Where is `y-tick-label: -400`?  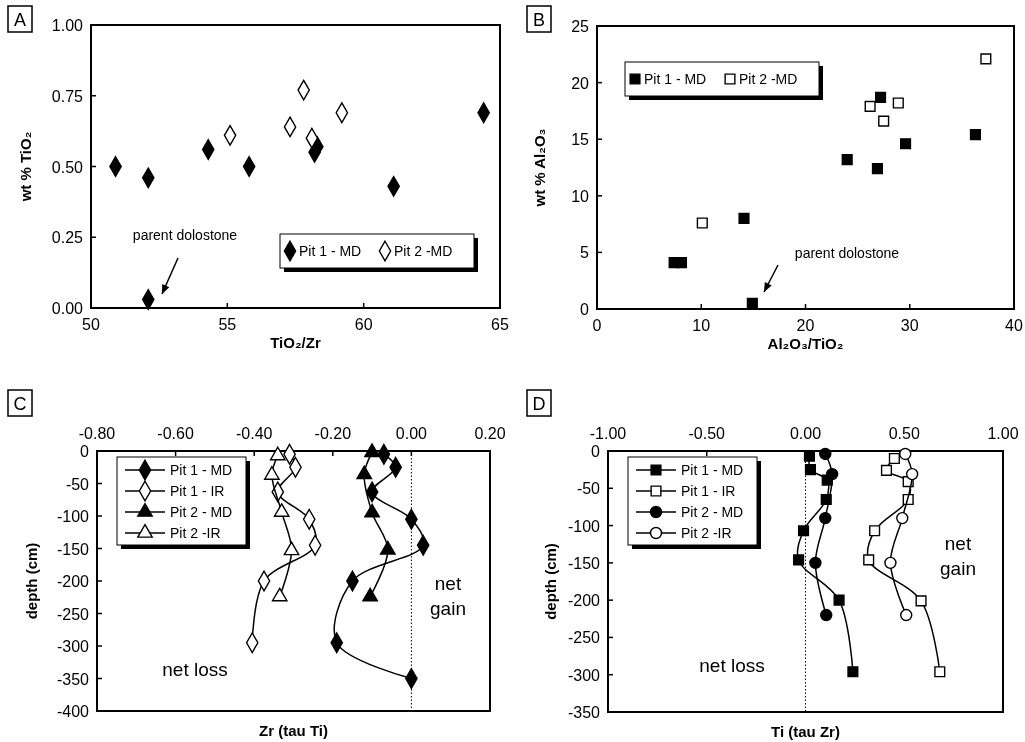
y-tick-label: -400 is located at coordinates (73, 711).